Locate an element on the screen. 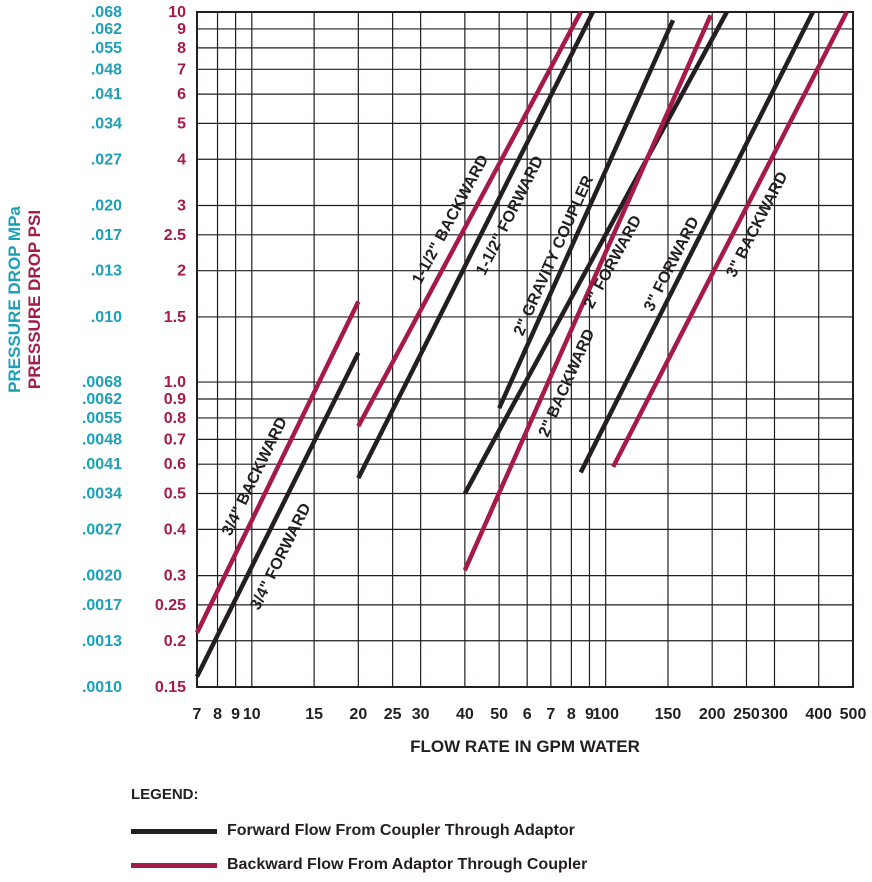  legend-swatch-backward is located at coordinates (174, 865).